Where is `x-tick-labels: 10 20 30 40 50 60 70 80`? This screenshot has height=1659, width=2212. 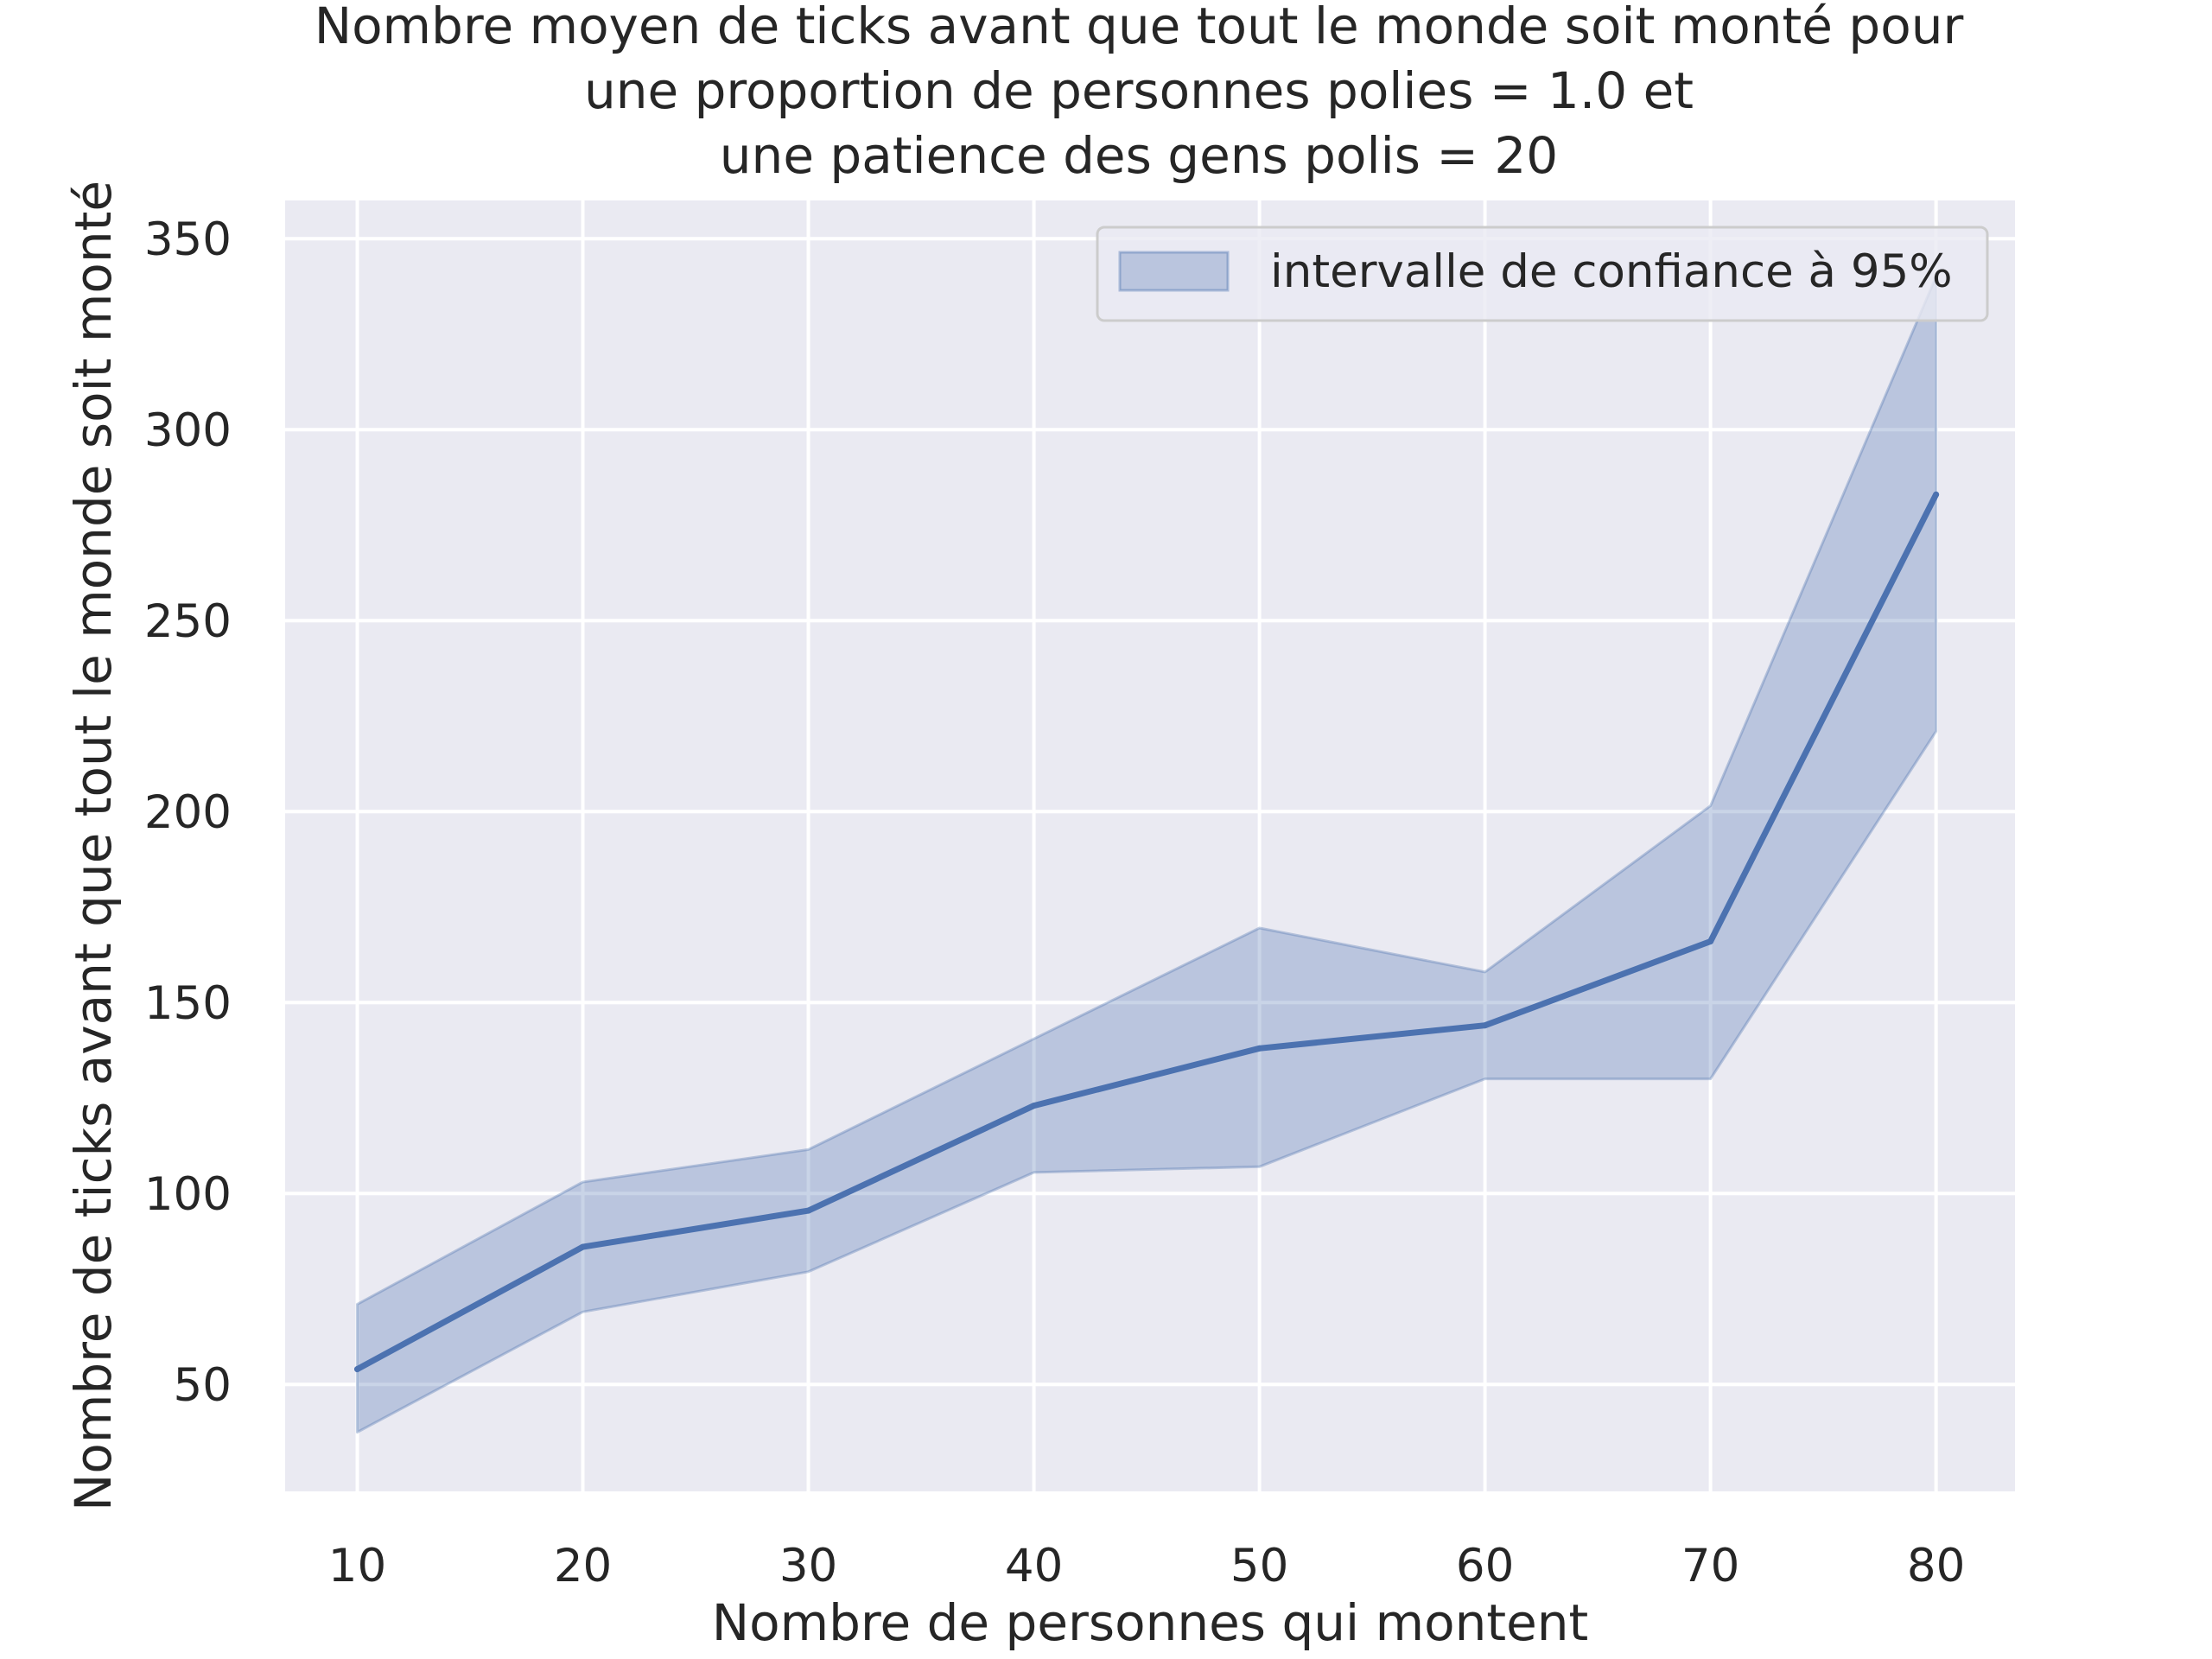
x-tick-labels: 10 20 30 40 50 60 70 80 is located at coordinates (1147, 1566).